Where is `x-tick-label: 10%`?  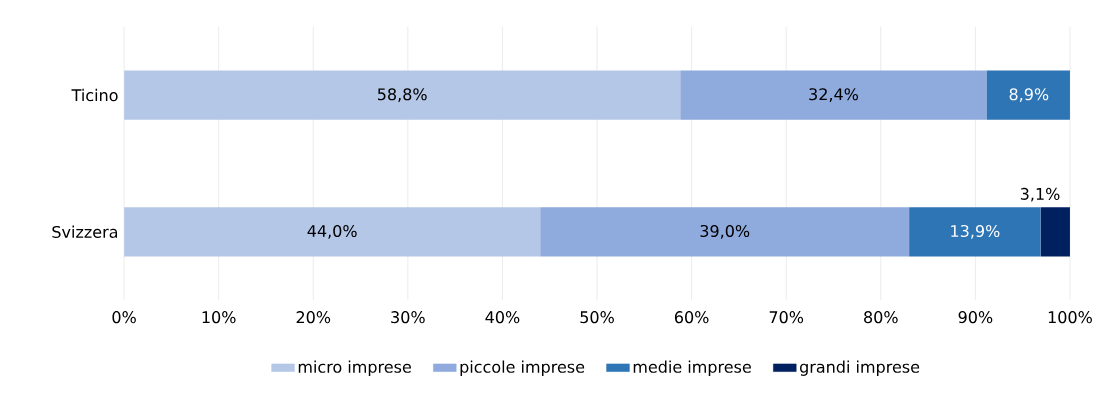
x-tick-label: 10% is located at coordinates (219, 317).